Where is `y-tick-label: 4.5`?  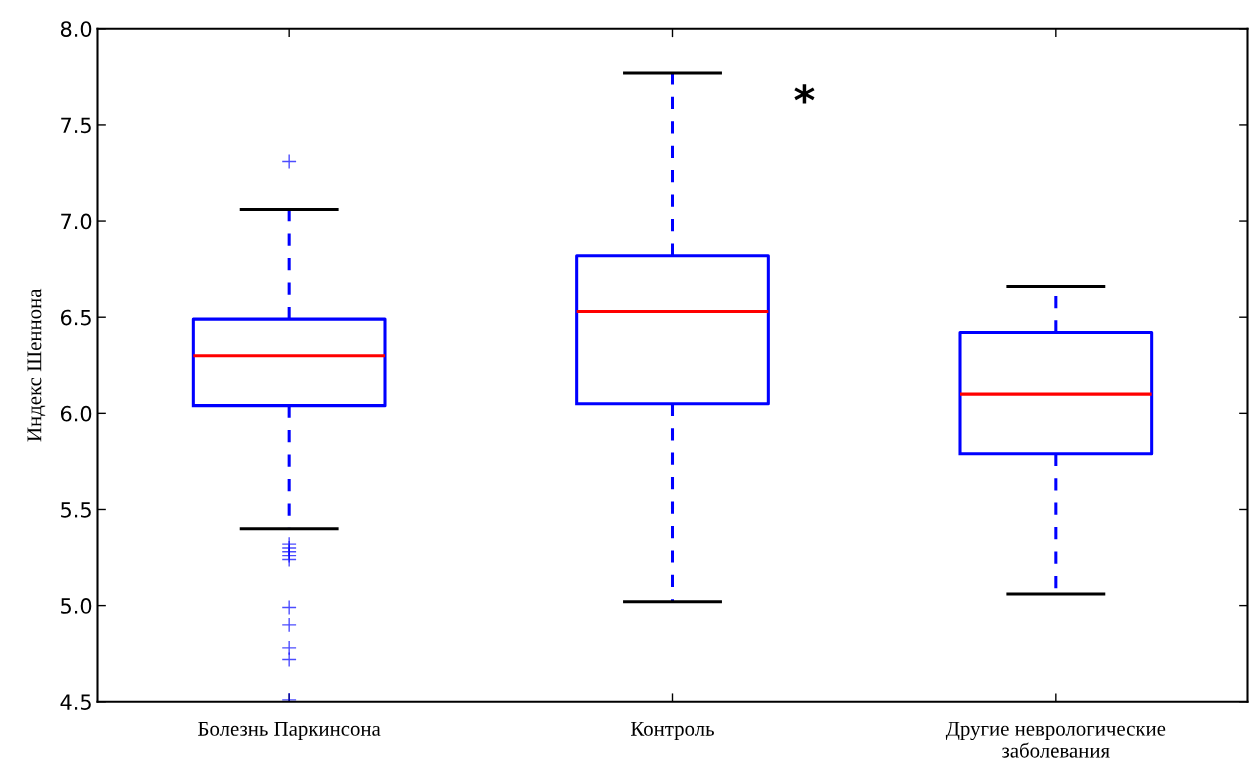 y-tick-label: 4.5 is located at coordinates (75, 702).